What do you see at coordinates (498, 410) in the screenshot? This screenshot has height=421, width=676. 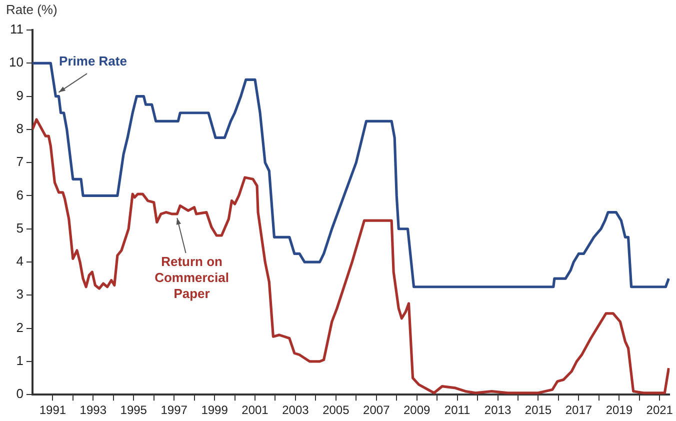 I see `x-tick-label: 2013` at bounding box center [498, 410].